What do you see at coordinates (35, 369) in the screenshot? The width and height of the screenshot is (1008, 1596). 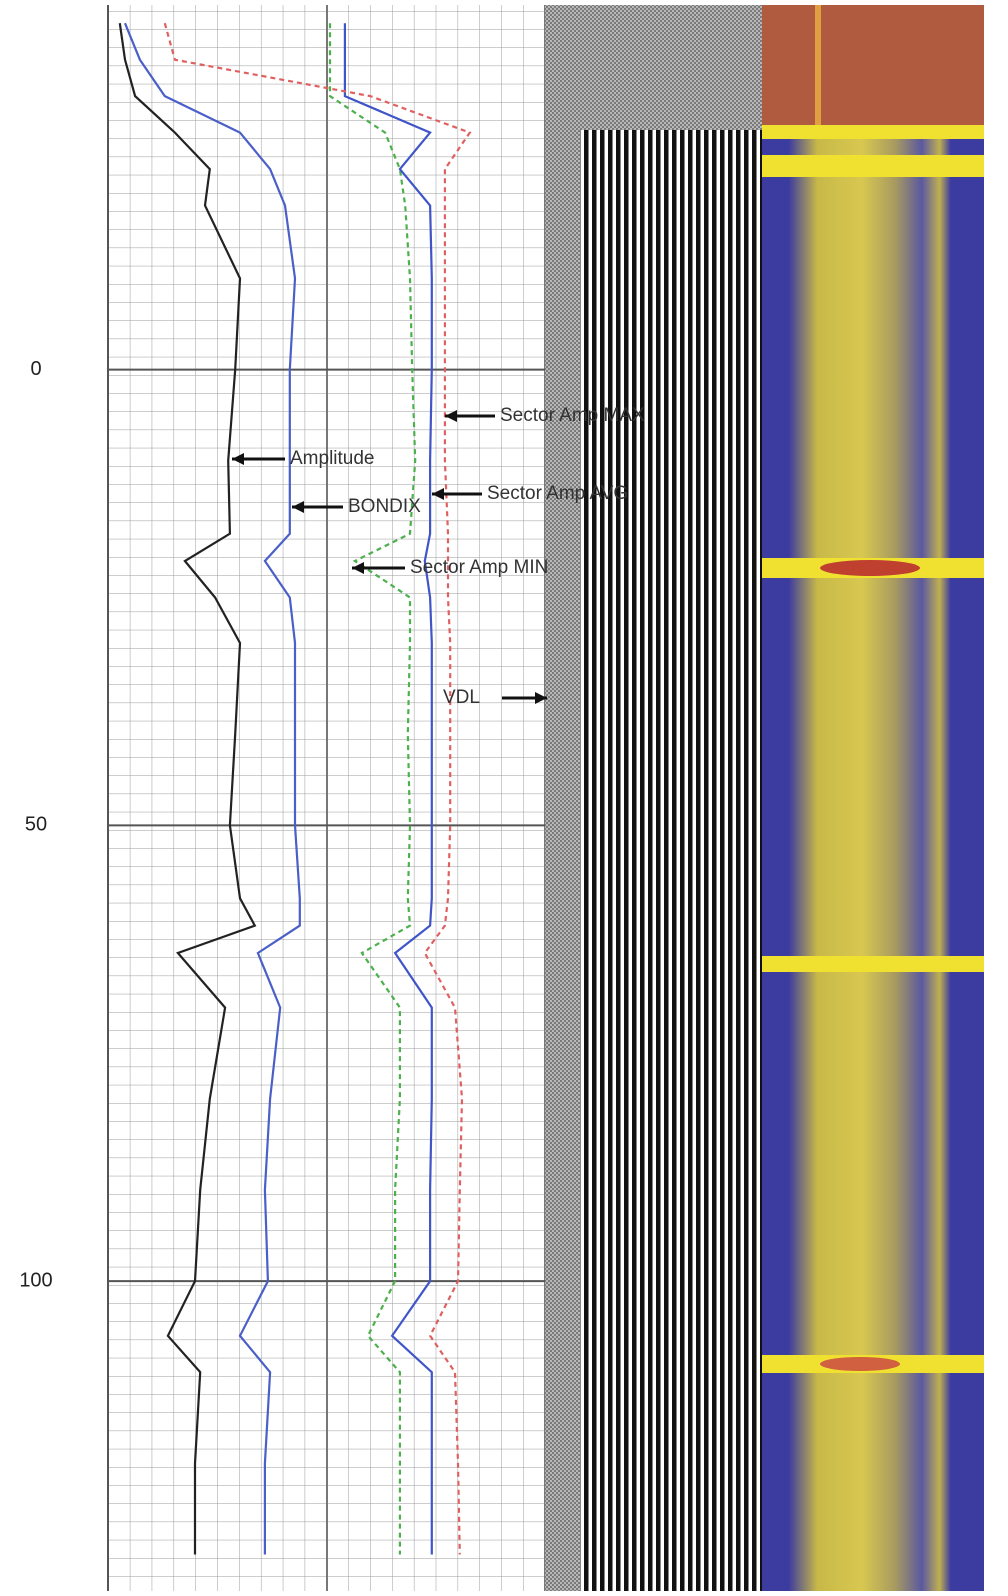 I see `y-tick-label: 0` at bounding box center [35, 369].